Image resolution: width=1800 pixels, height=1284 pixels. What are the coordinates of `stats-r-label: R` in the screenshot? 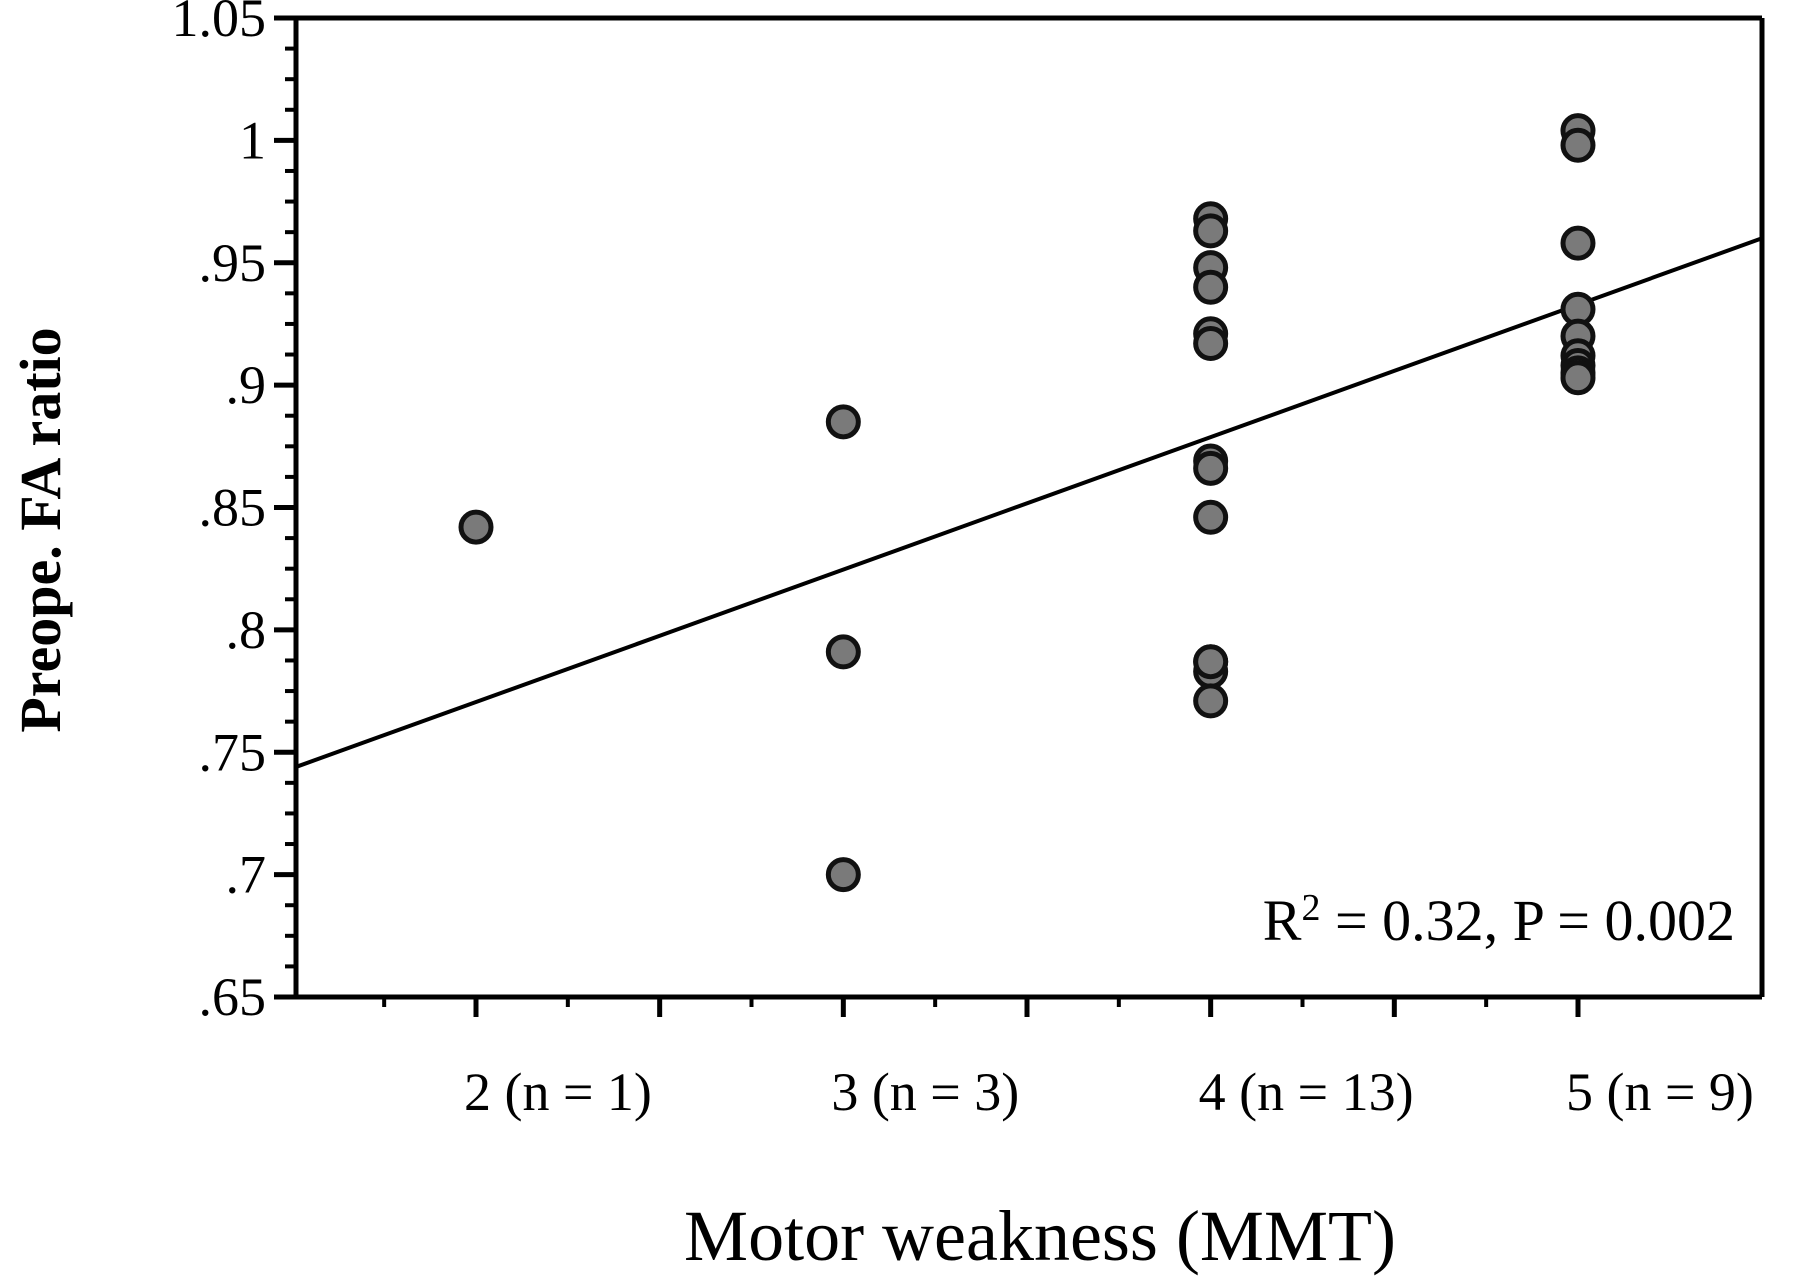 It's located at (1282, 920).